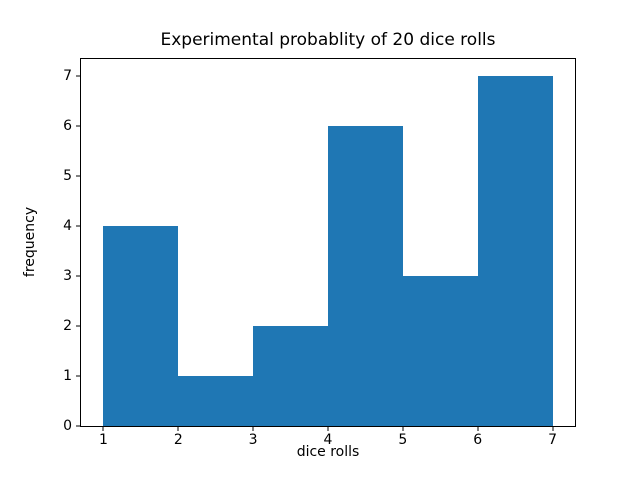  I want to click on y-tick-label: 4, so click(67, 226).